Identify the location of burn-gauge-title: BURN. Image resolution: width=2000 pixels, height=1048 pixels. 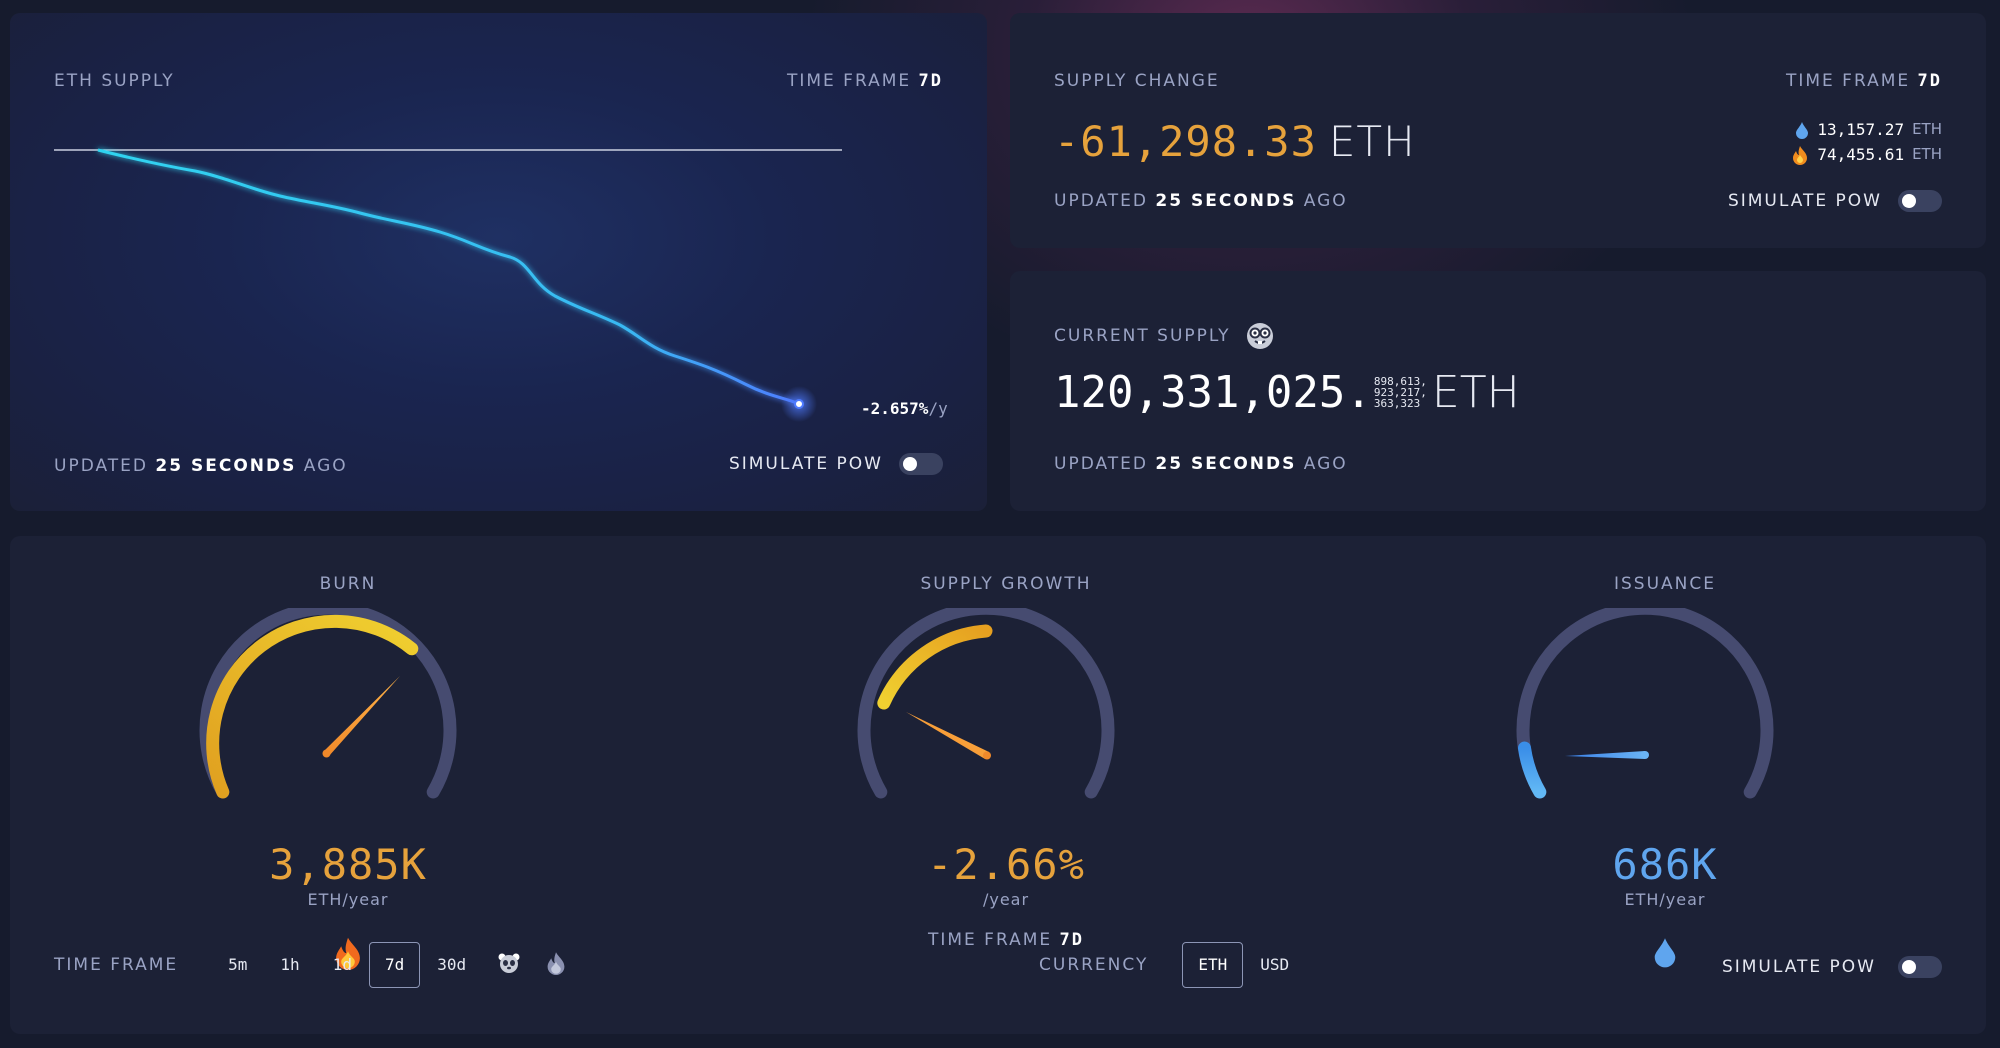
(348, 584).